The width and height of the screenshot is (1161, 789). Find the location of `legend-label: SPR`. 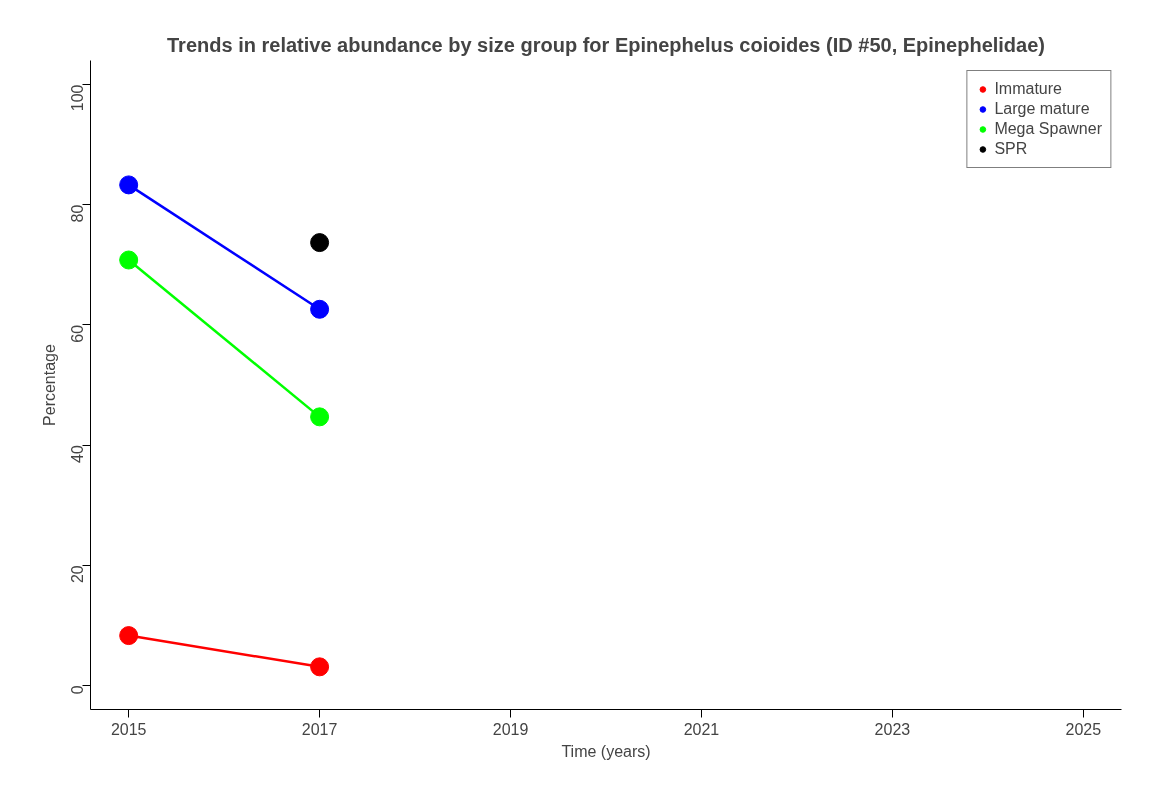

legend-label: SPR is located at coordinates (1011, 149).